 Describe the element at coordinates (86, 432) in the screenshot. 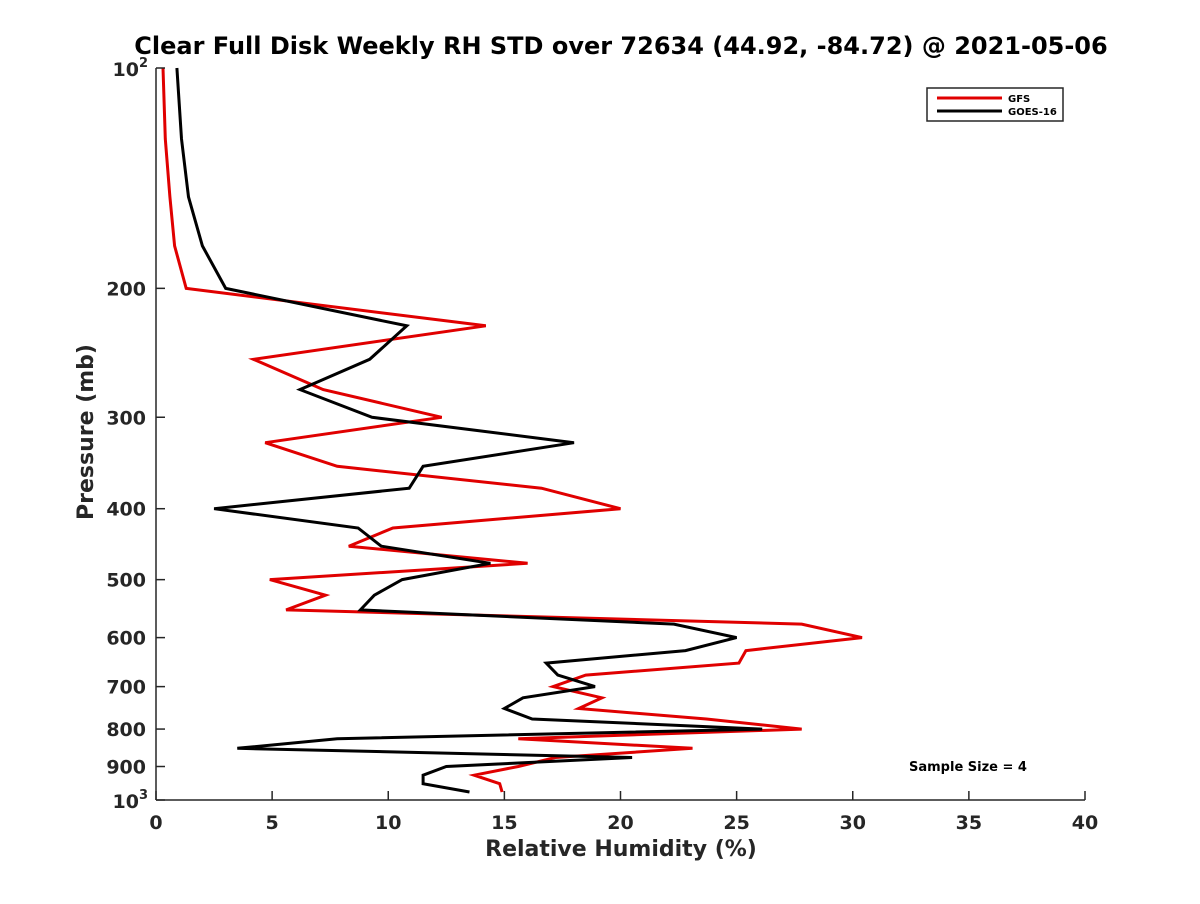

I see `y-axis-label: Pressure (mb)` at that location.